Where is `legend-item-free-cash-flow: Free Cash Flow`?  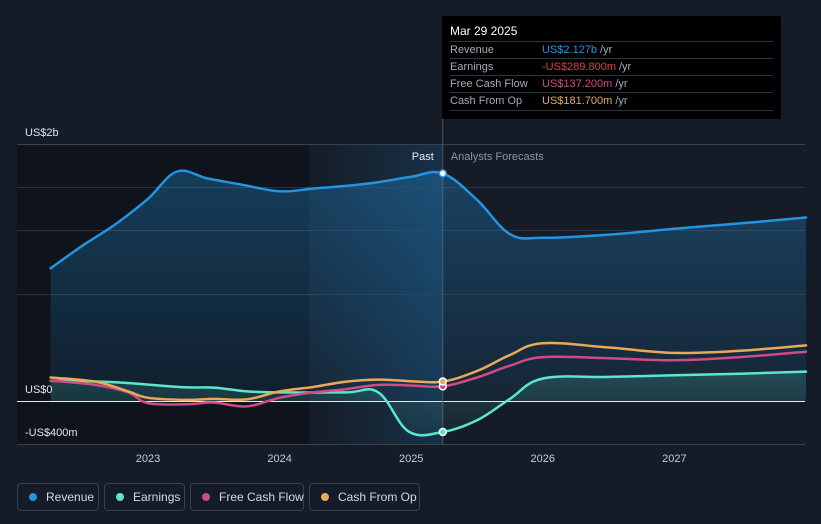 legend-item-free-cash-flow: Free Cash Flow is located at coordinates (247, 497).